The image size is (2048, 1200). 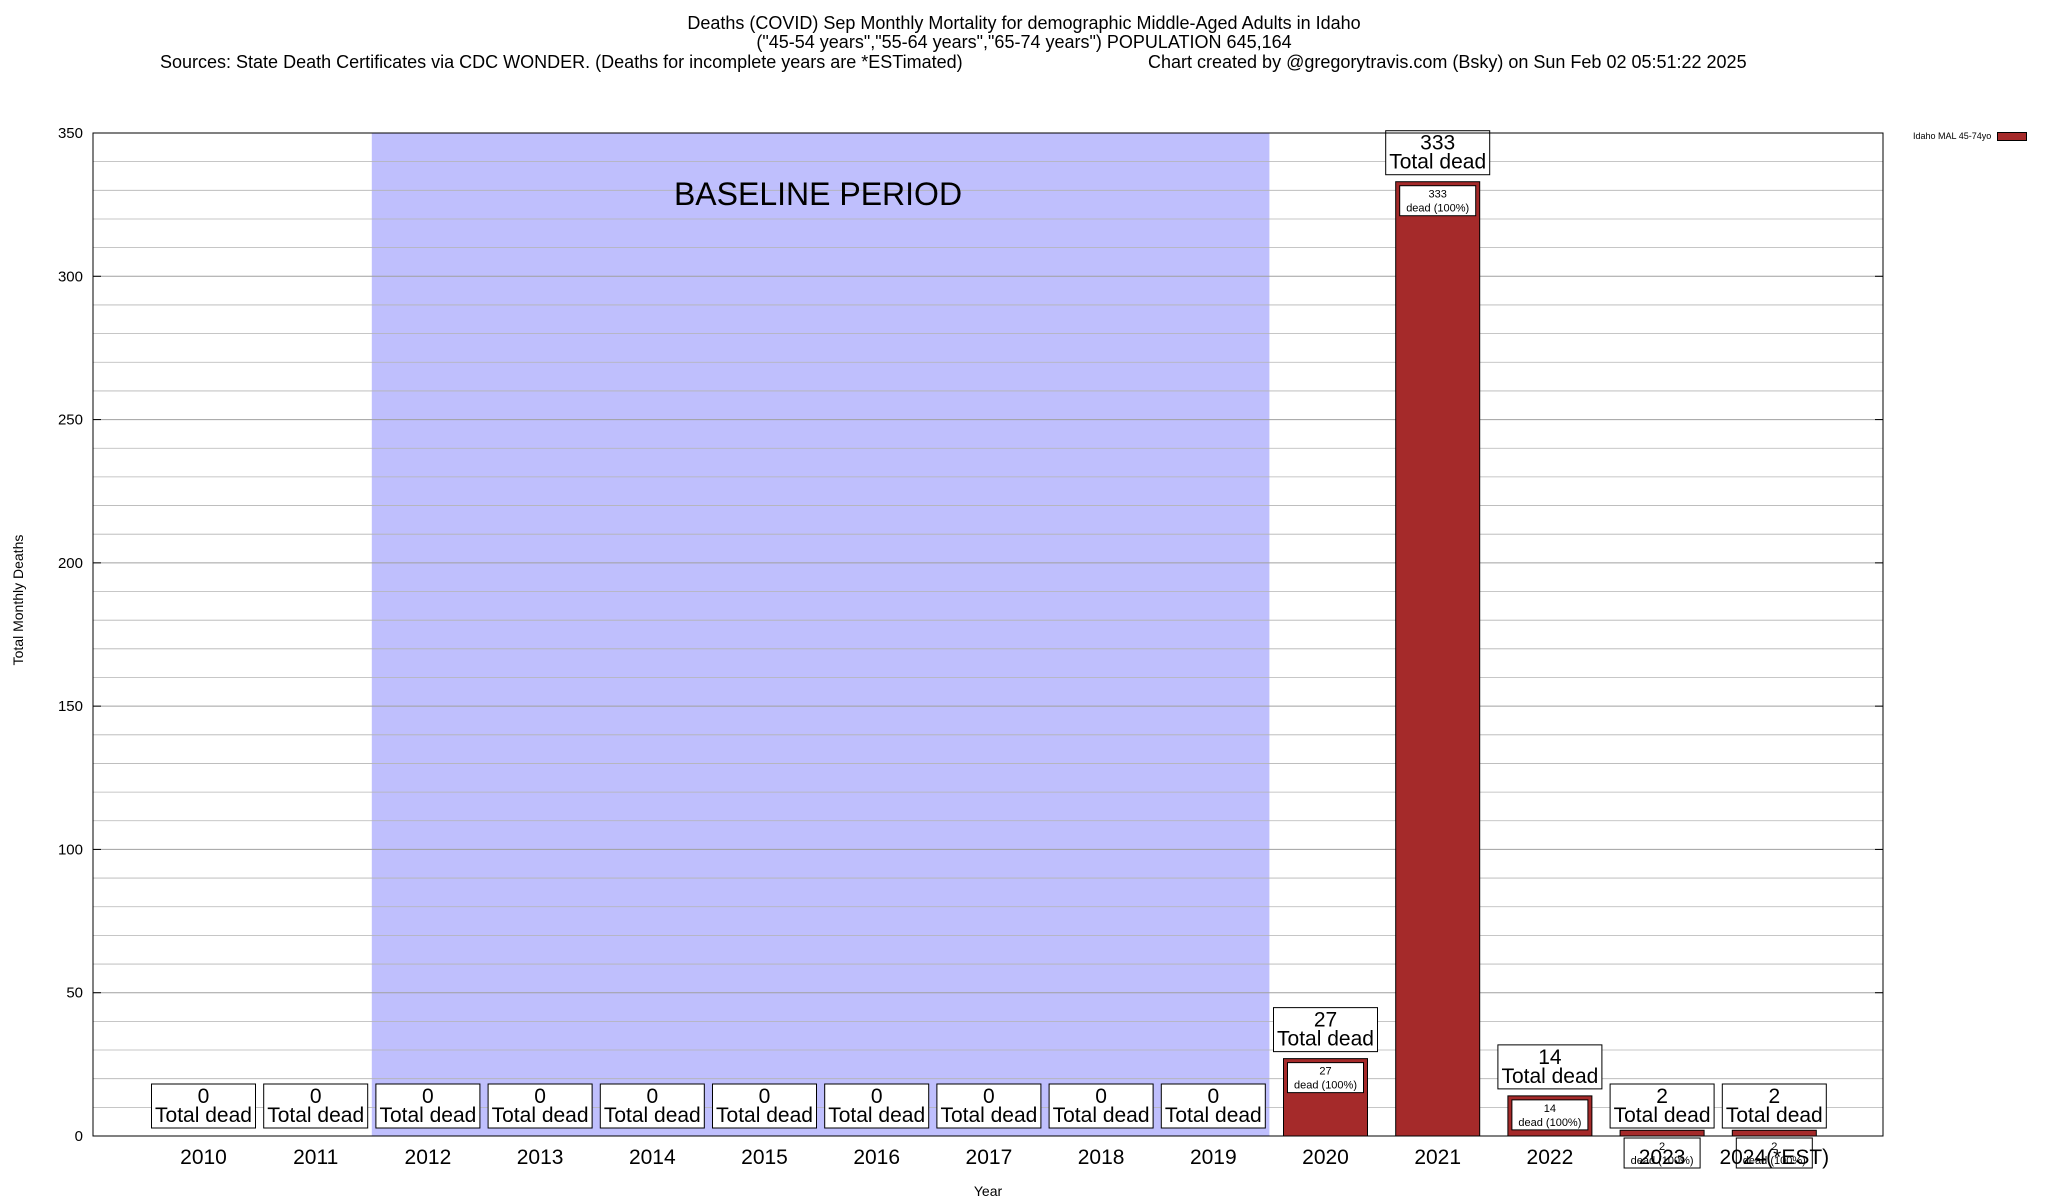 I want to click on y-tick-label: 150, so click(x=70, y=706).